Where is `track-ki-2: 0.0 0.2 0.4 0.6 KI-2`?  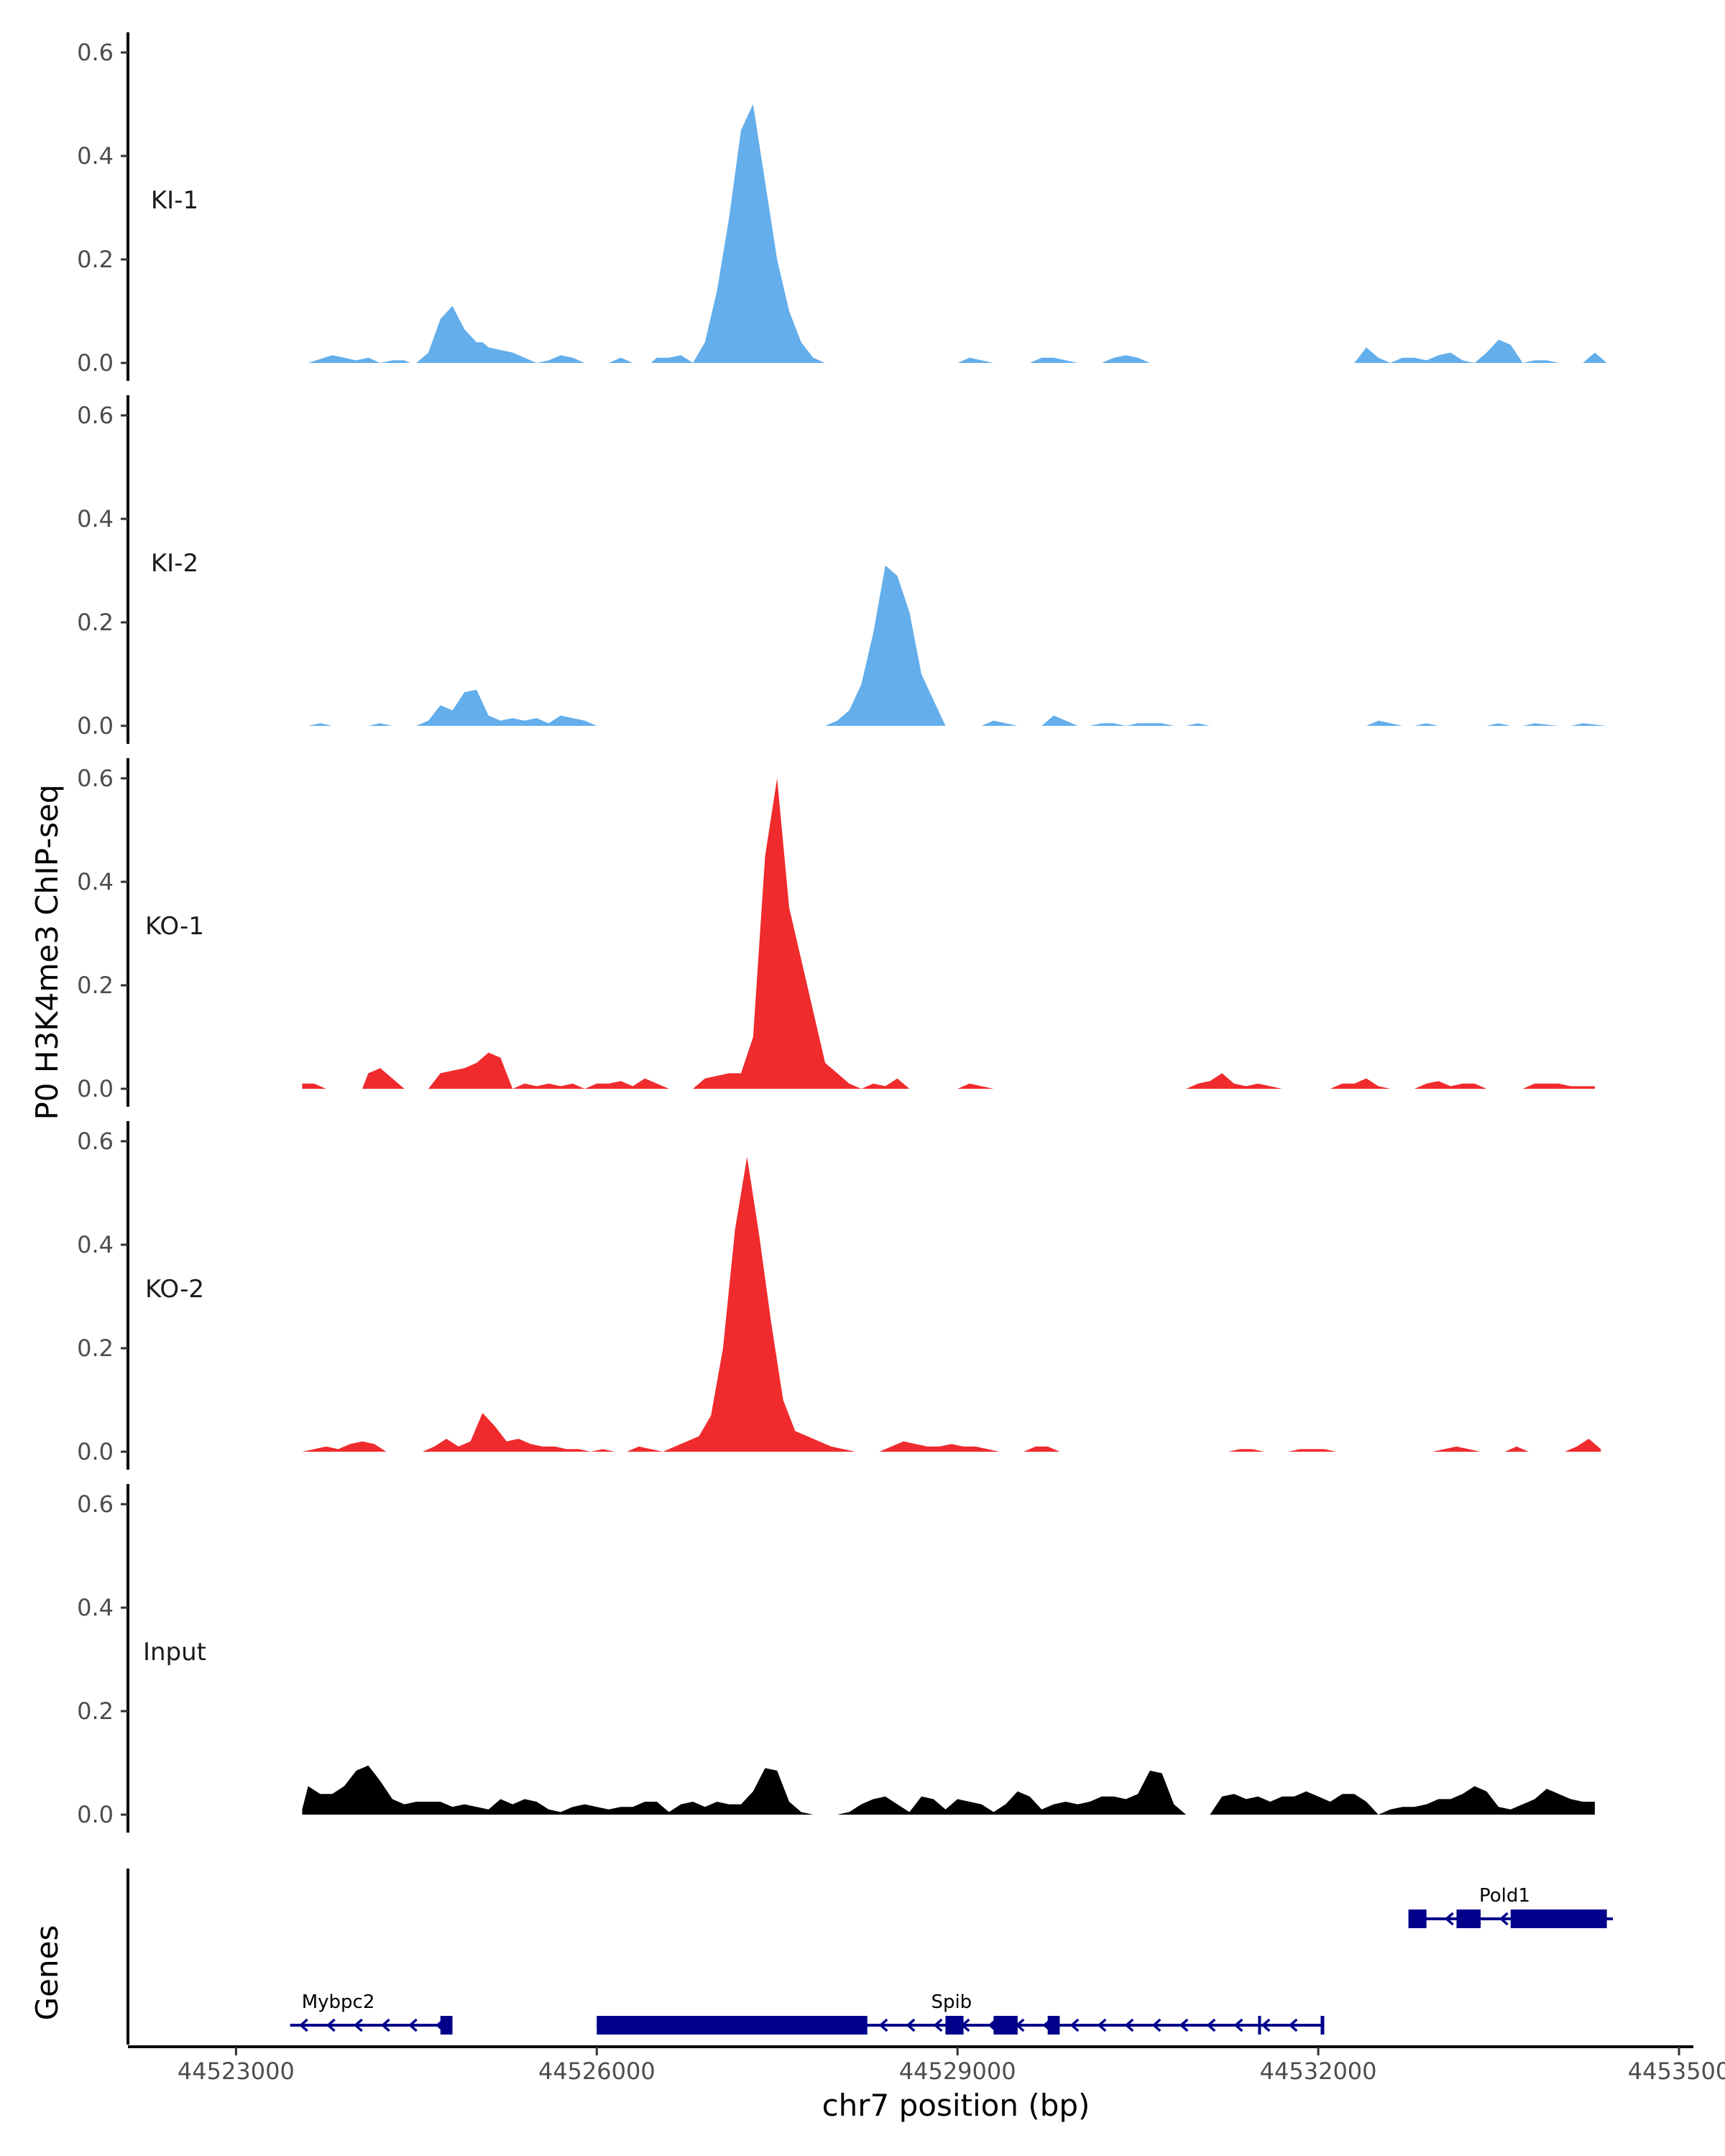
track-ki-2: 0.0 0.2 0.4 0.6 KI-2 is located at coordinates (842, 570).